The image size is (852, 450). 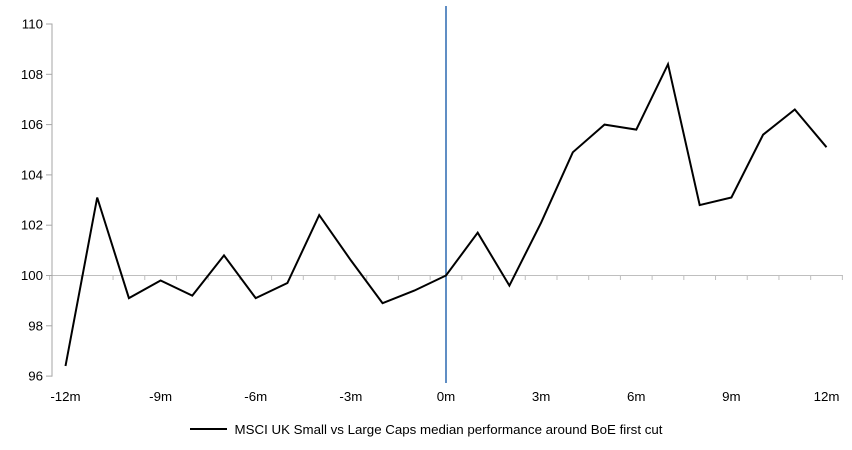 I want to click on svg-text: 9m, so click(x=731, y=396).